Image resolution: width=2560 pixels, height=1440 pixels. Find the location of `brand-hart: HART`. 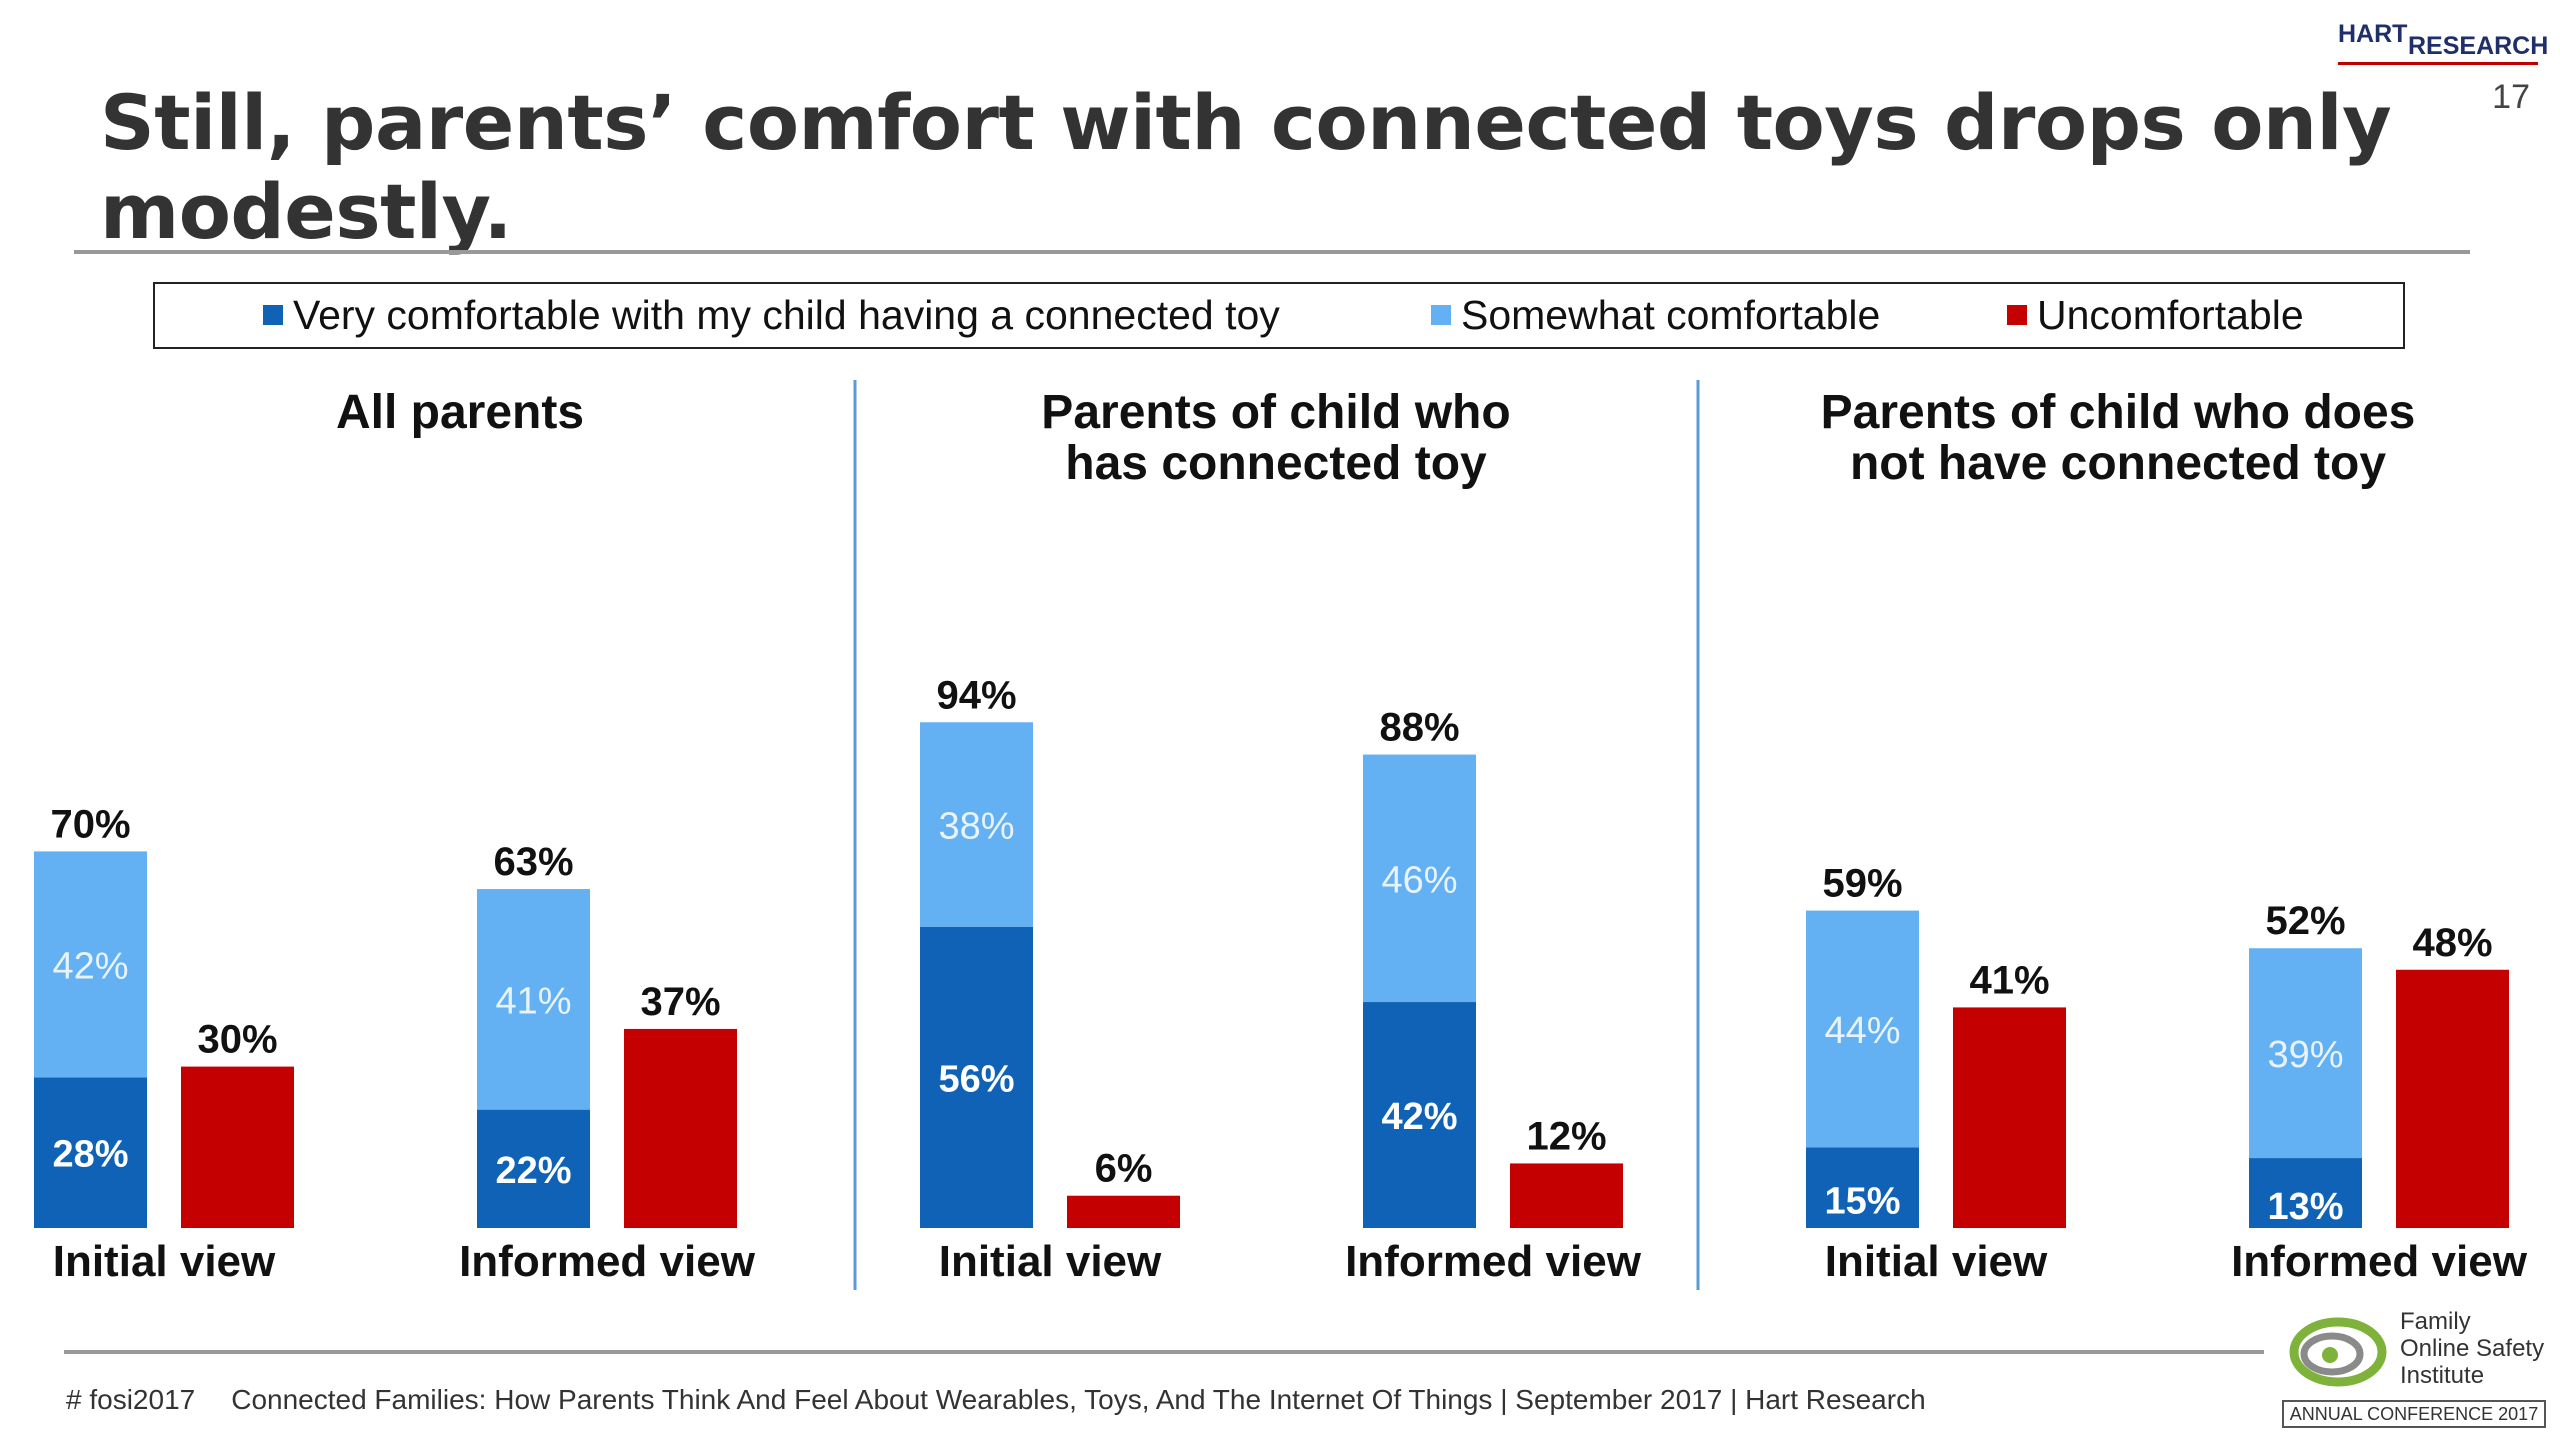

brand-hart: HART is located at coordinates (2373, 34).